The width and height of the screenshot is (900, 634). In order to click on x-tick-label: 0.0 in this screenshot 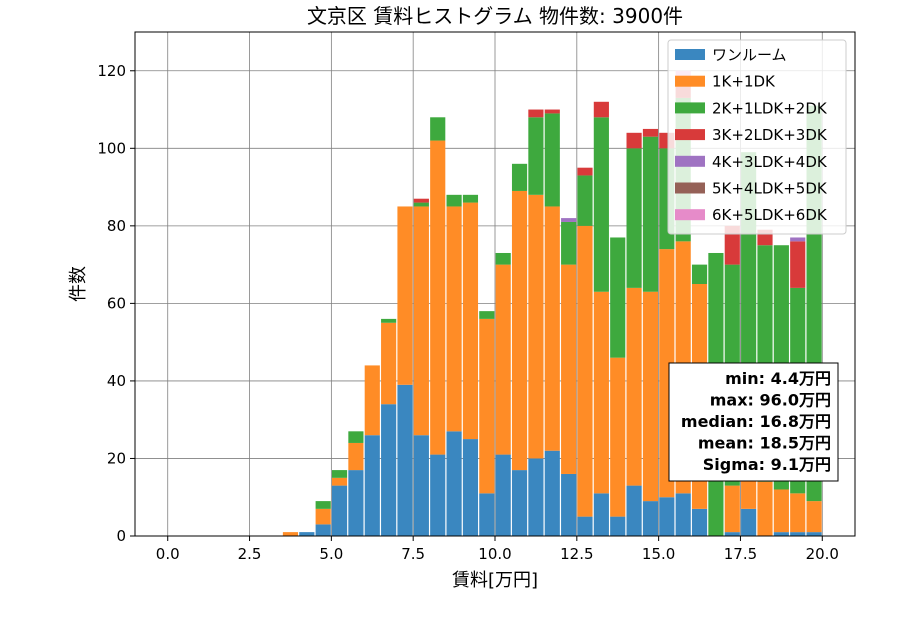, I will do `click(168, 554)`.